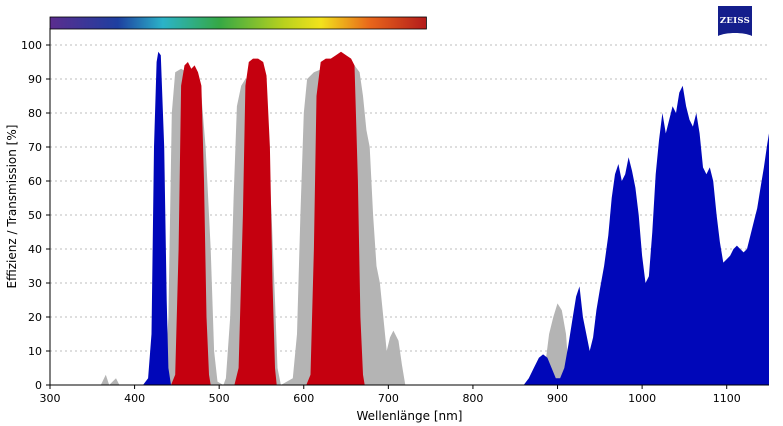 The image size is (783, 426). Describe the element at coordinates (35, 351) in the screenshot. I see `y-tick-label-10: 10` at that location.